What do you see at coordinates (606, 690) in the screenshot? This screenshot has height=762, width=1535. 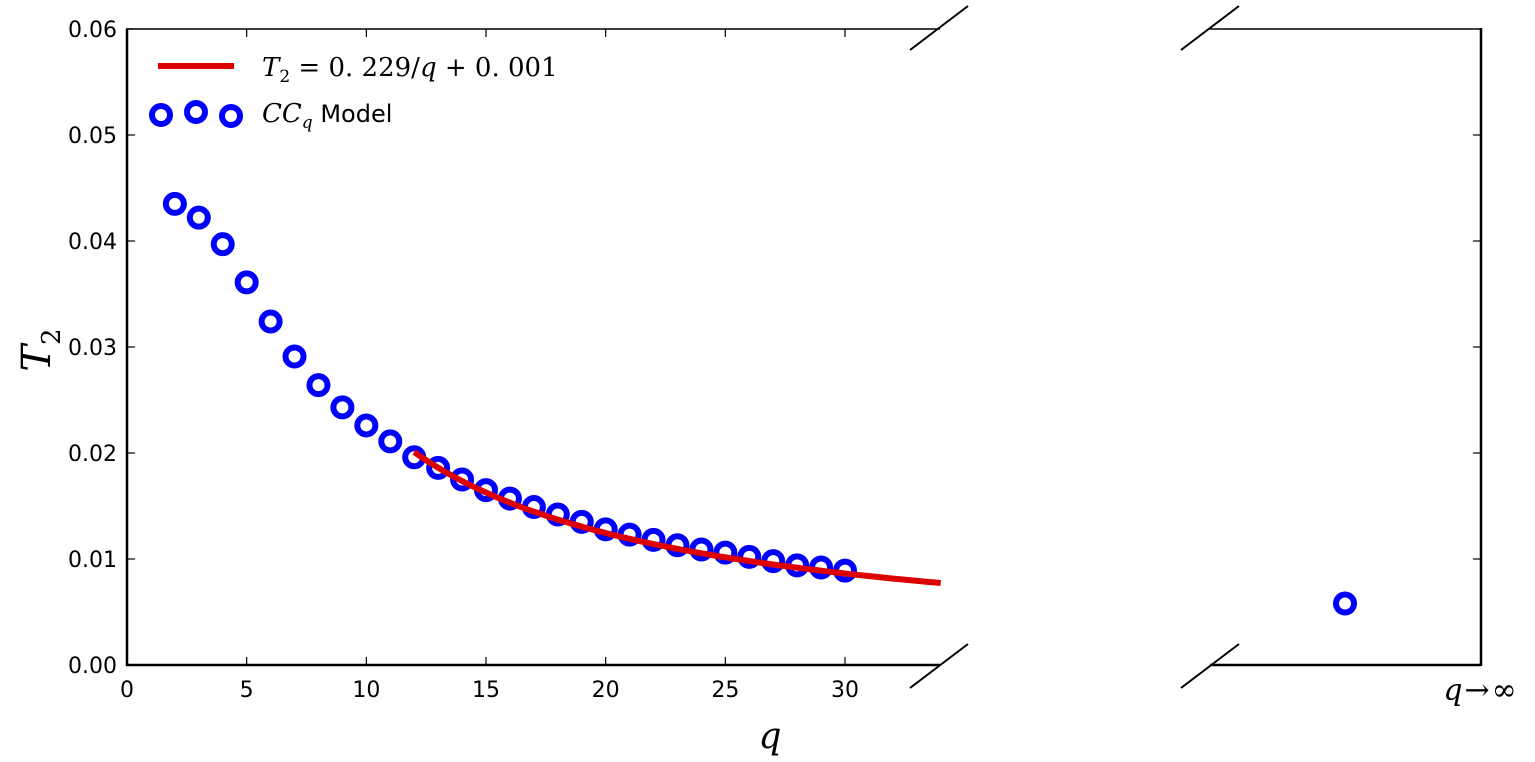 I see `x-tick-label: 20` at bounding box center [606, 690].